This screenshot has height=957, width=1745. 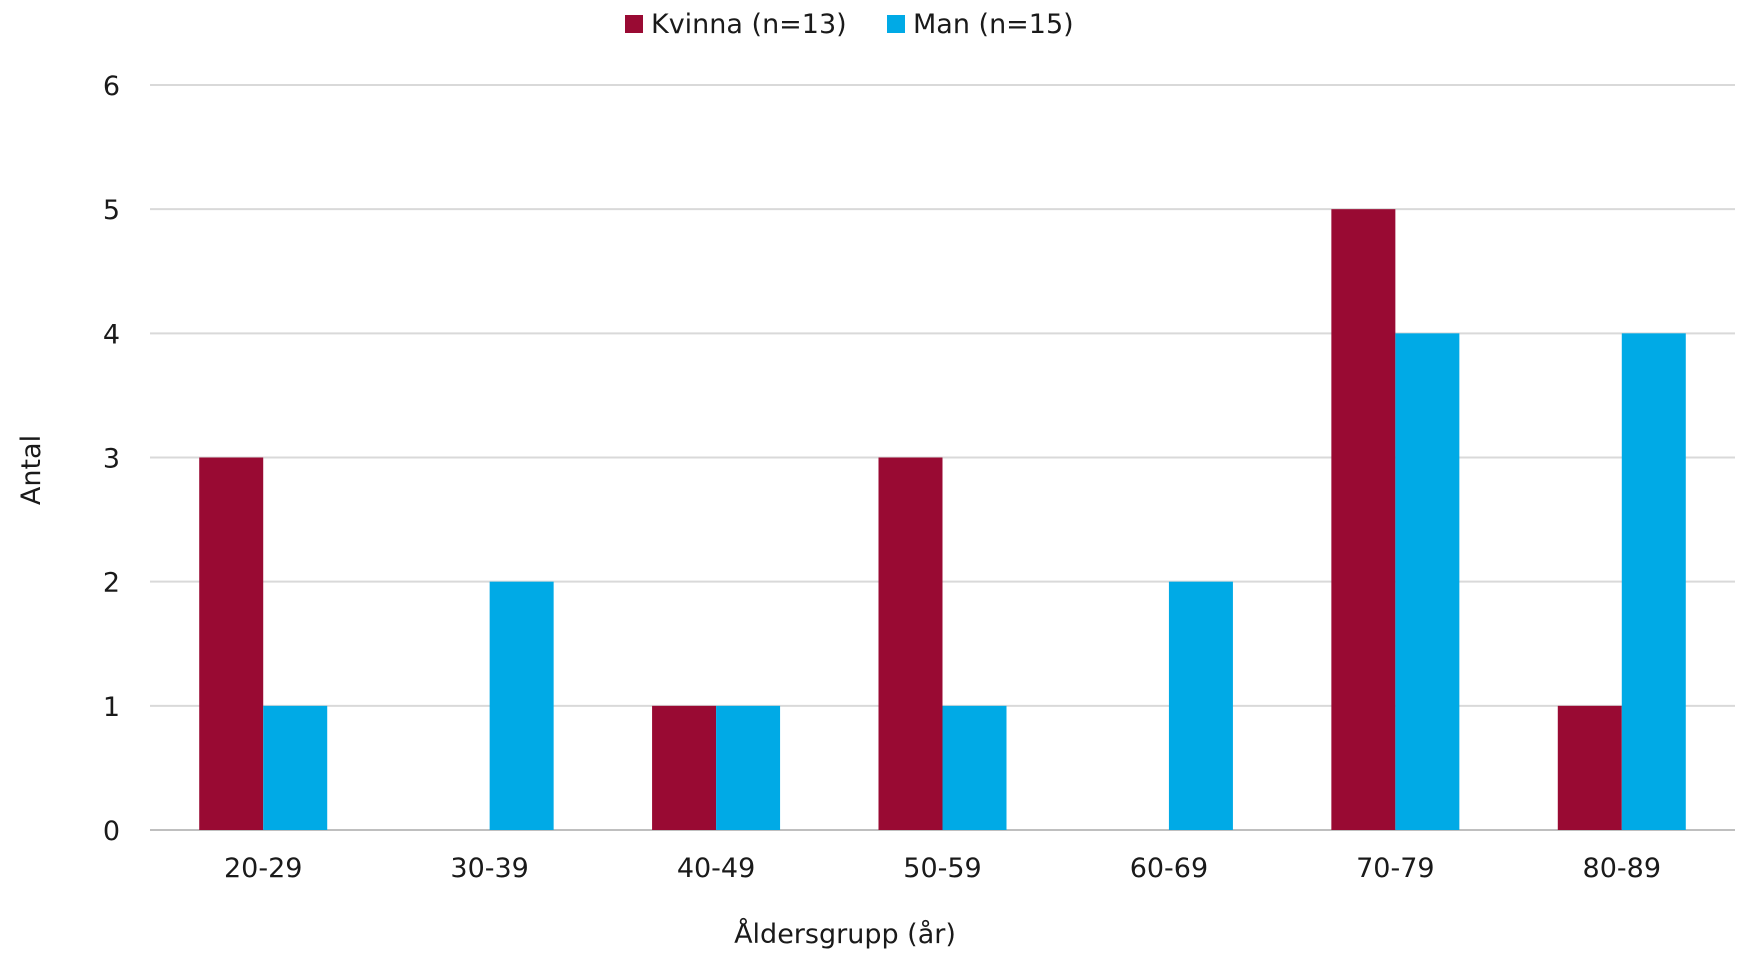 What do you see at coordinates (1622, 868) in the screenshot?
I see `x-tick-label: 80-89` at bounding box center [1622, 868].